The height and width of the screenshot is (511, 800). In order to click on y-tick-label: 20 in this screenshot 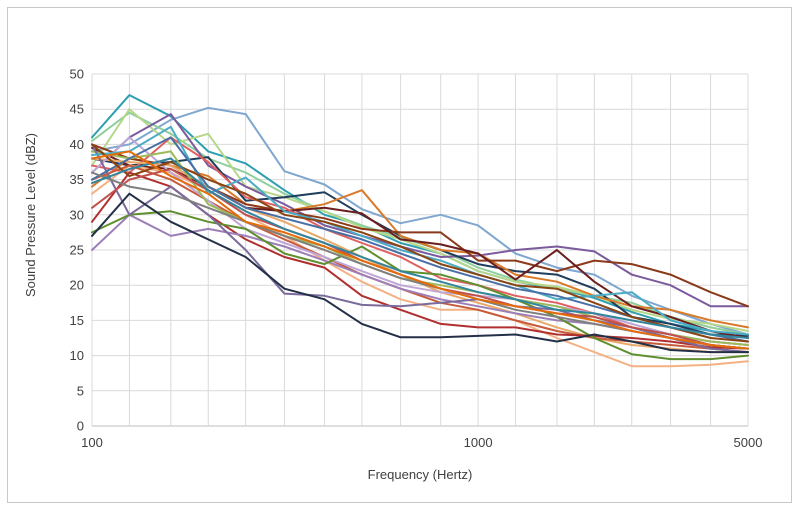, I will do `click(77, 285)`.